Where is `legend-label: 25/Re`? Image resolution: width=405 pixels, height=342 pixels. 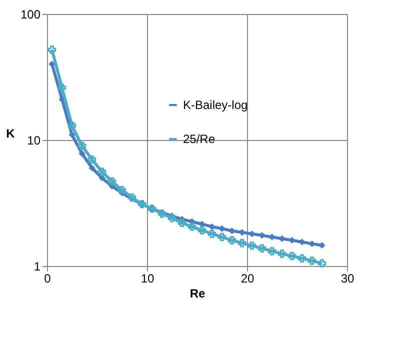 legend-label: 25/Re is located at coordinates (199, 139).